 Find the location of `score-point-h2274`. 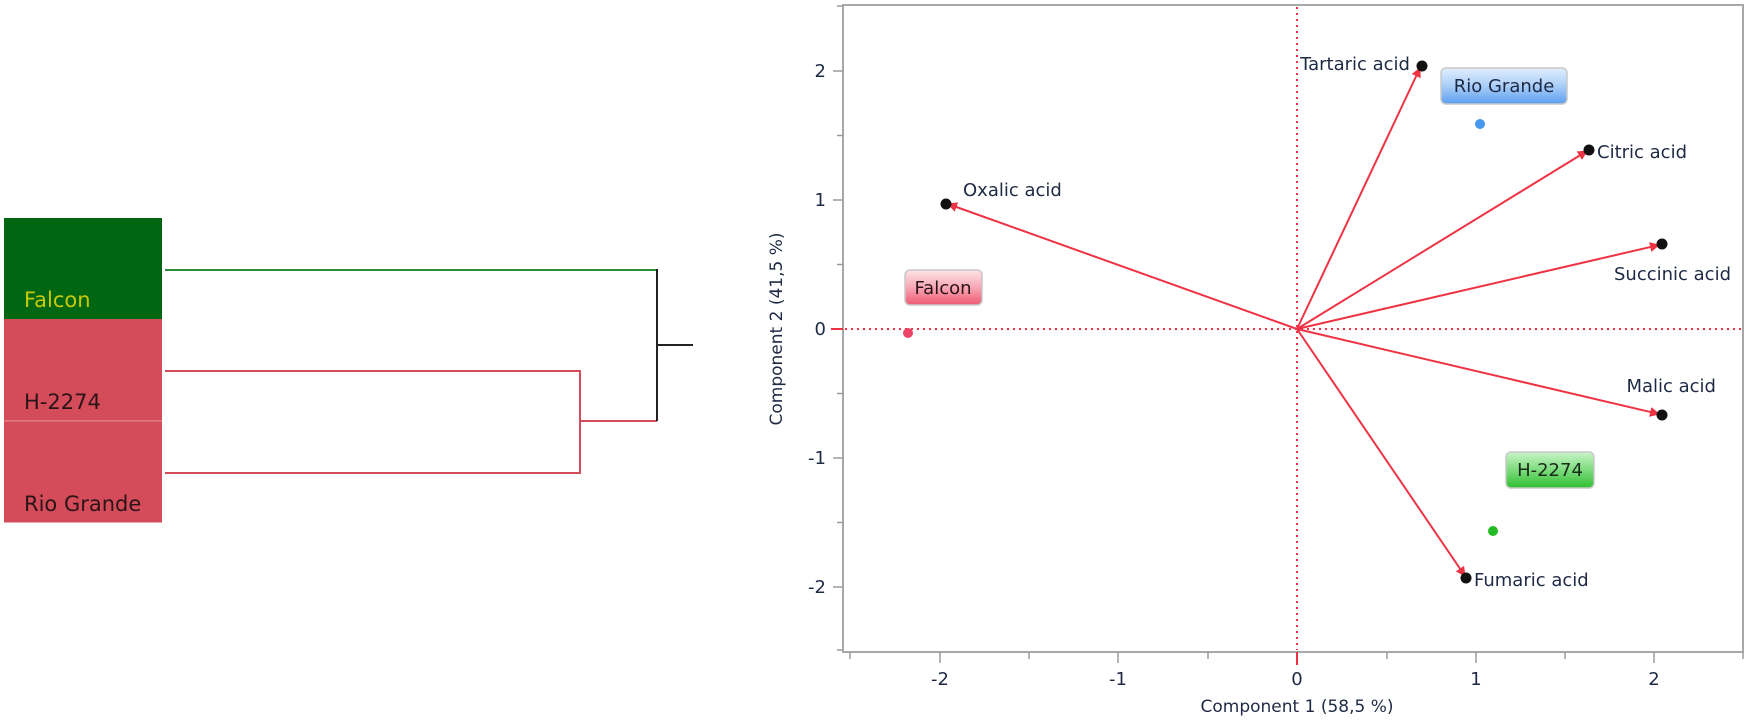

score-point-h2274 is located at coordinates (1493, 531).